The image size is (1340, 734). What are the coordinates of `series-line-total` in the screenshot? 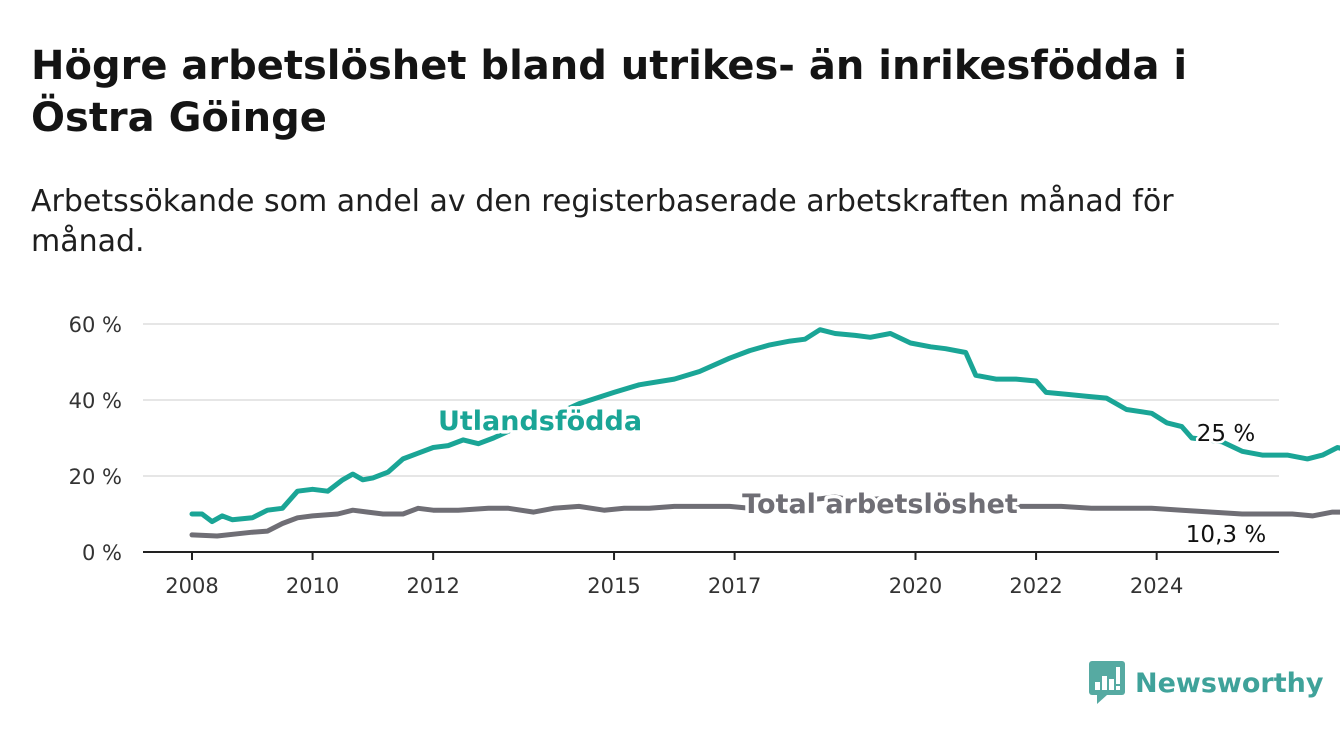 It's located at (764, 516).